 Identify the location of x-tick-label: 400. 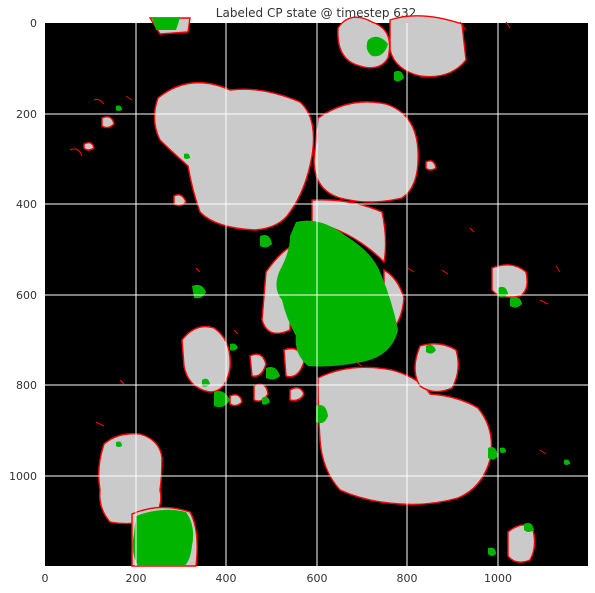
(226, 578).